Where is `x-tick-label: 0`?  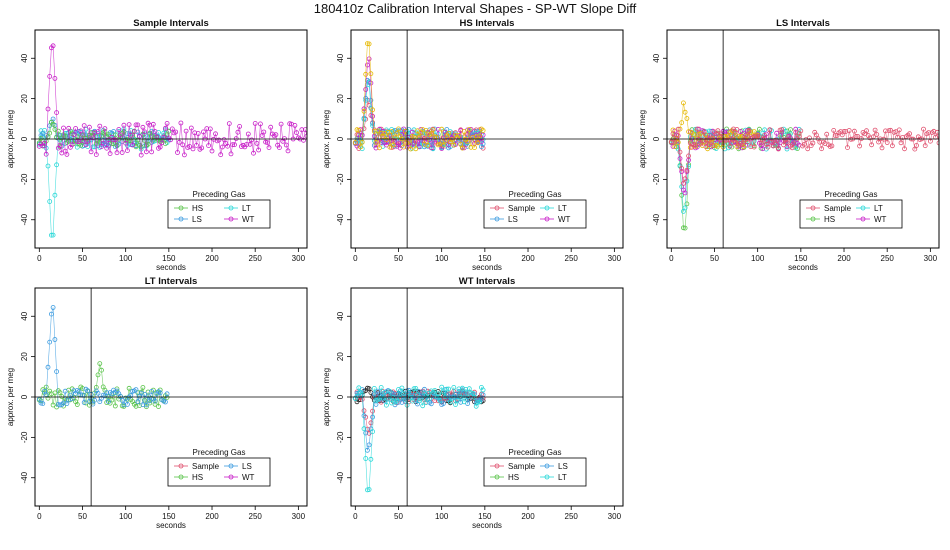
x-tick-label: 0 is located at coordinates (671, 258).